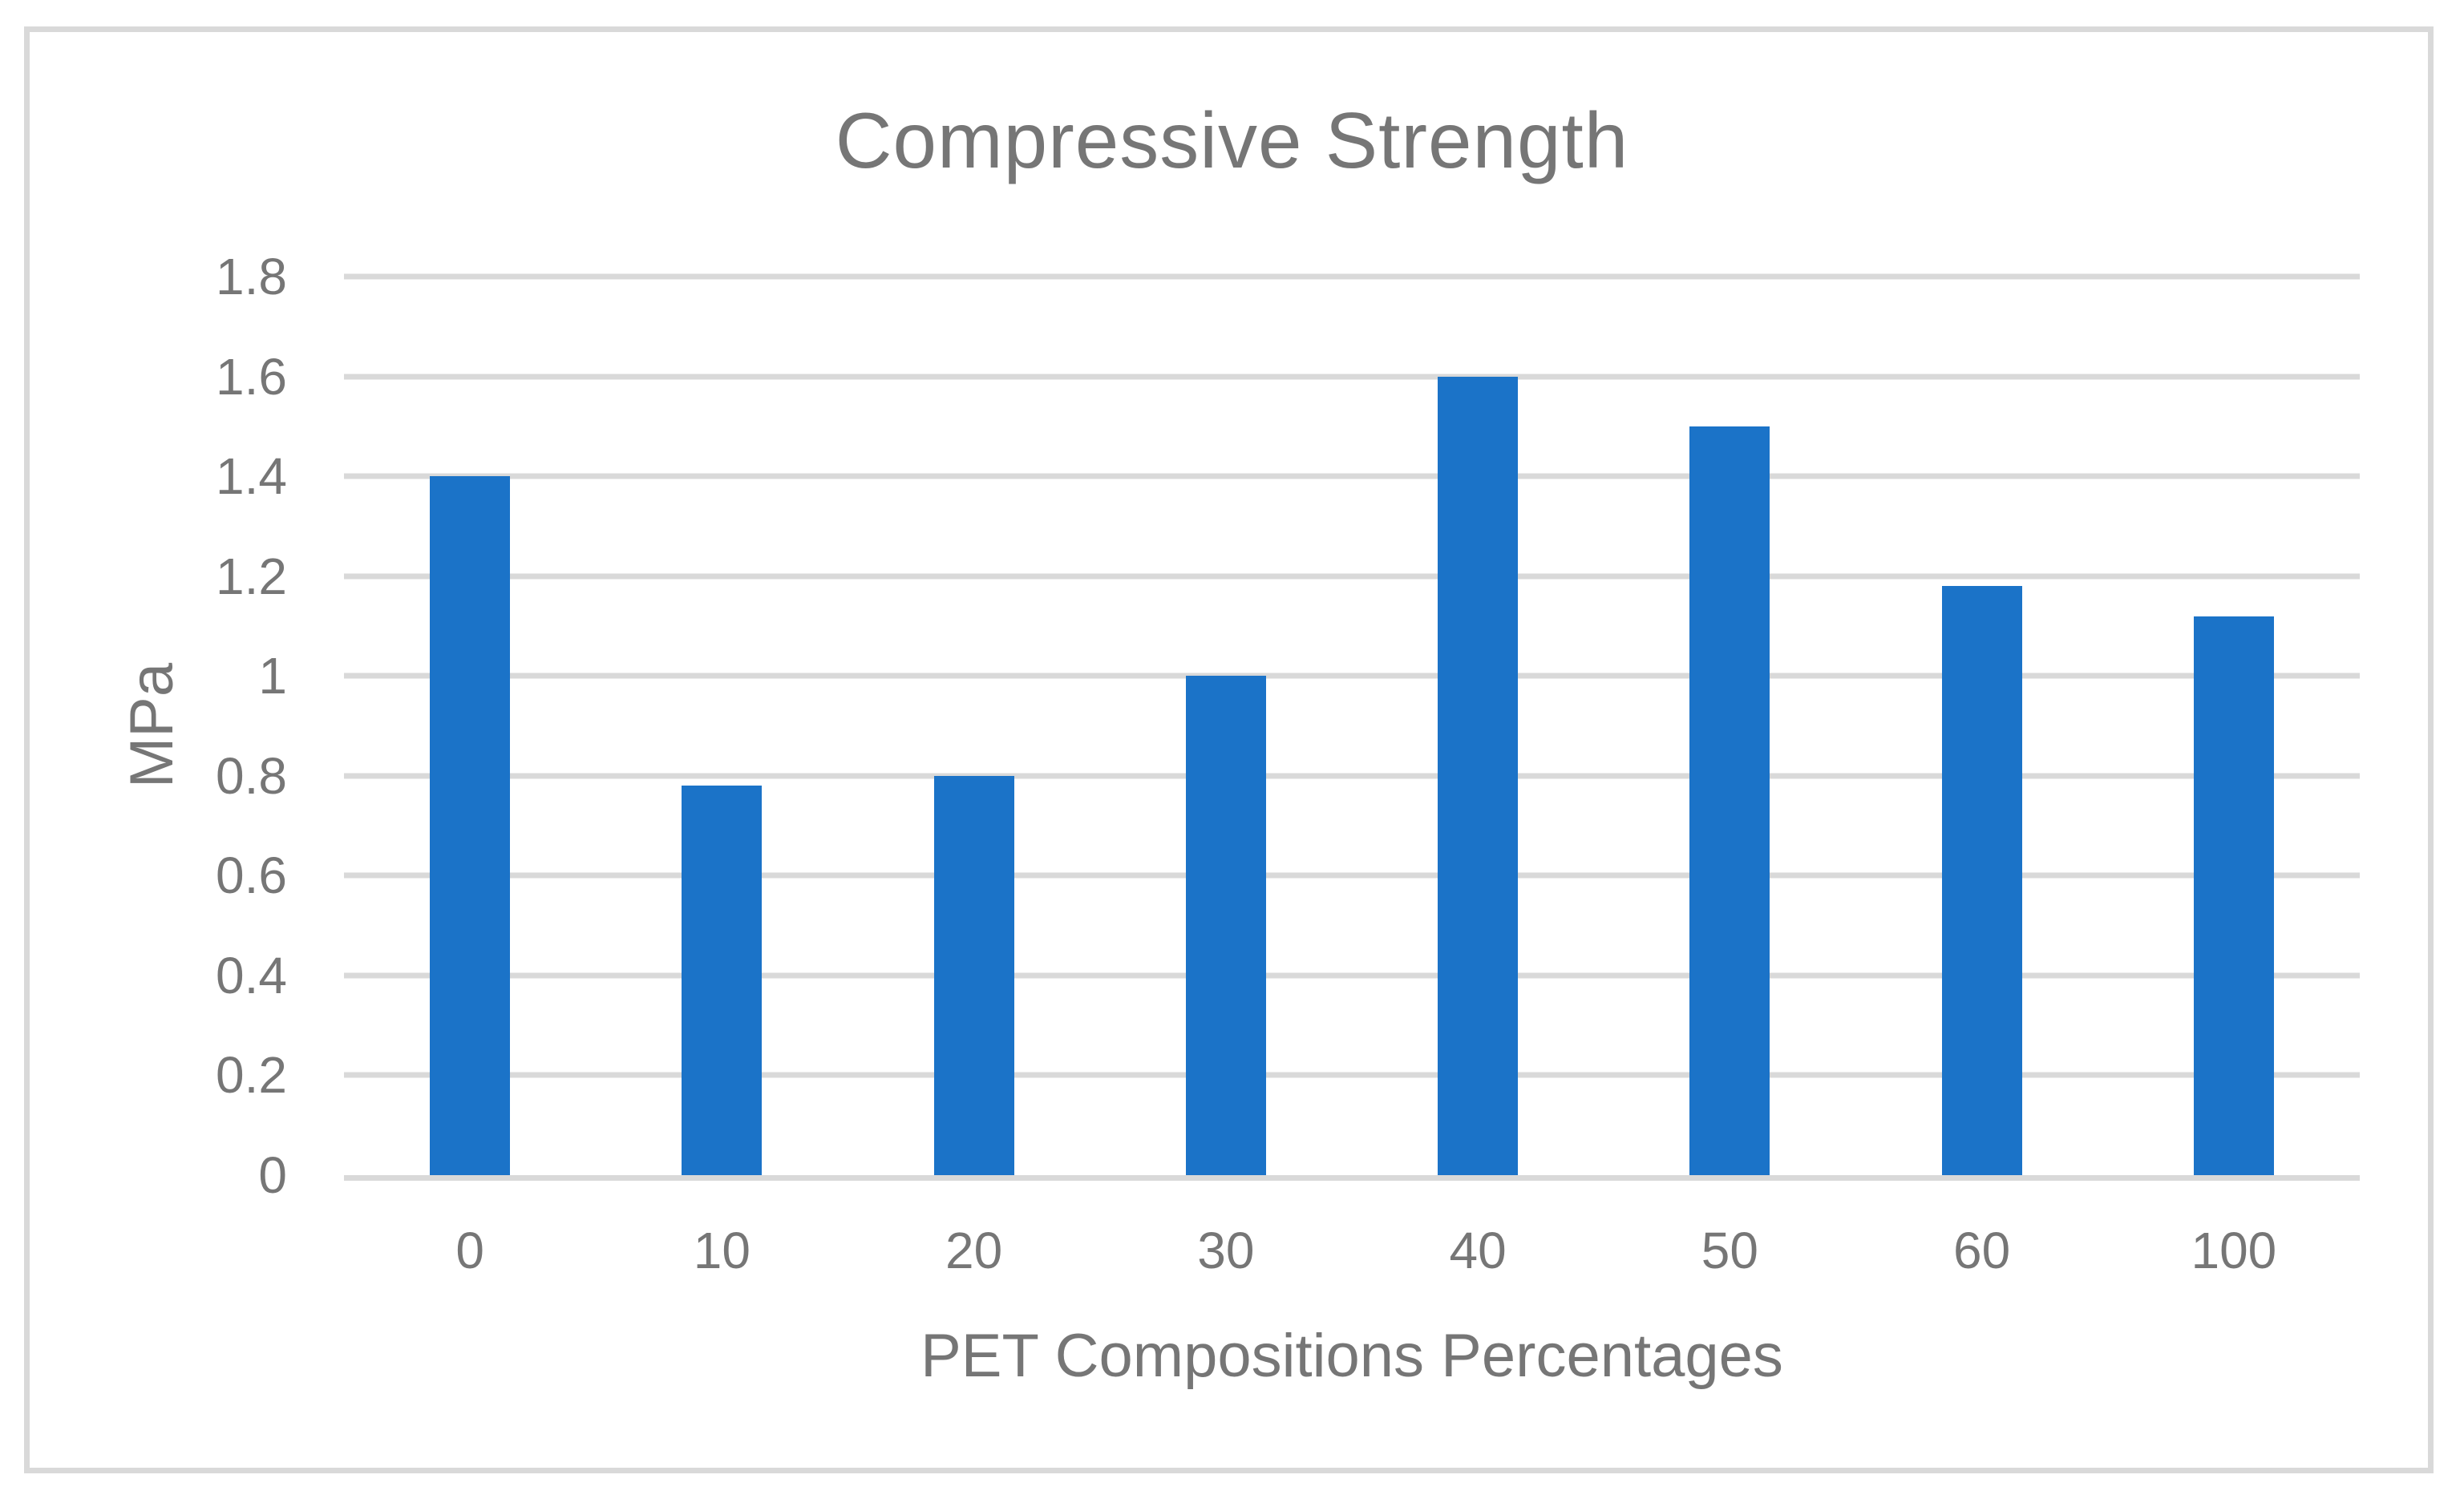 This screenshot has width=2464, height=1503. Describe the element at coordinates (1351, 1356) in the screenshot. I see `x-axis-title: PET Compositions Percentages` at that location.